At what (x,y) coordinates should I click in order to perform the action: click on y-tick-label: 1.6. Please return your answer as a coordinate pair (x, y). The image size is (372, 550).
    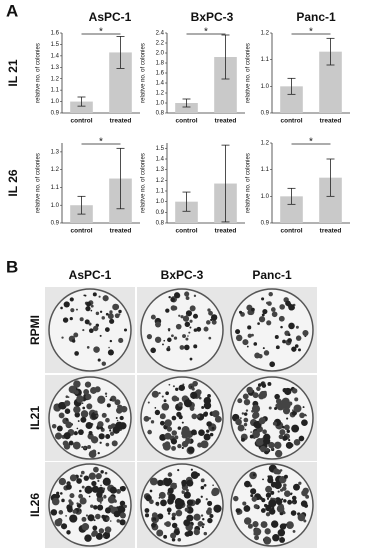
    Looking at the image, I should click on (55, 34).